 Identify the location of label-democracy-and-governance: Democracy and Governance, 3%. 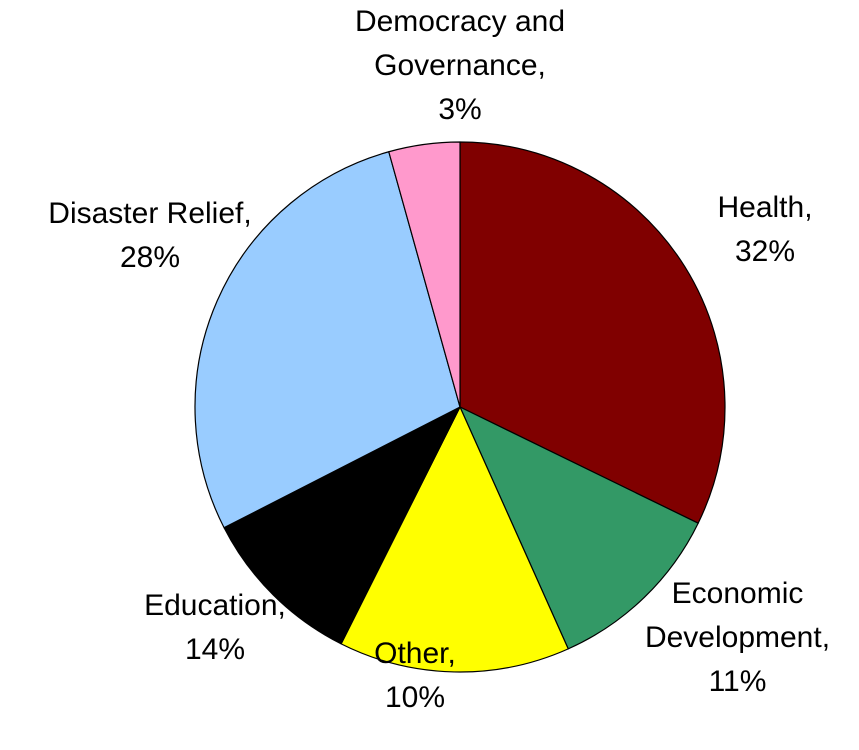
(460, 66).